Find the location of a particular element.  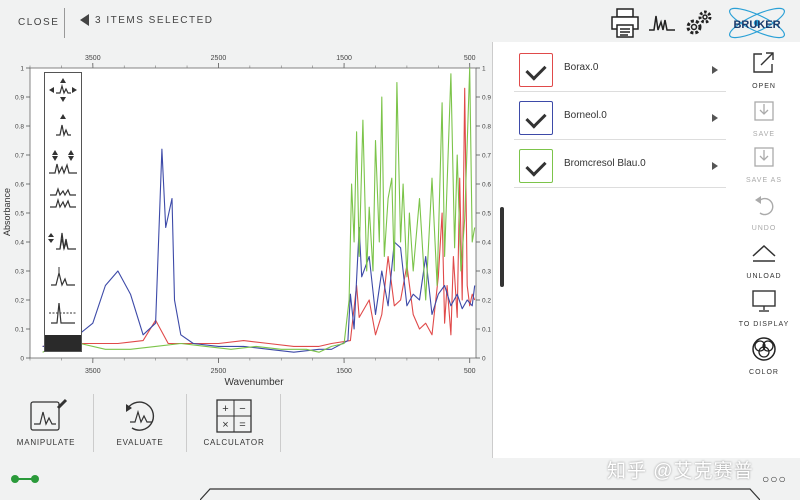

manipulate-label: MANIPULATE is located at coordinates (46, 442).